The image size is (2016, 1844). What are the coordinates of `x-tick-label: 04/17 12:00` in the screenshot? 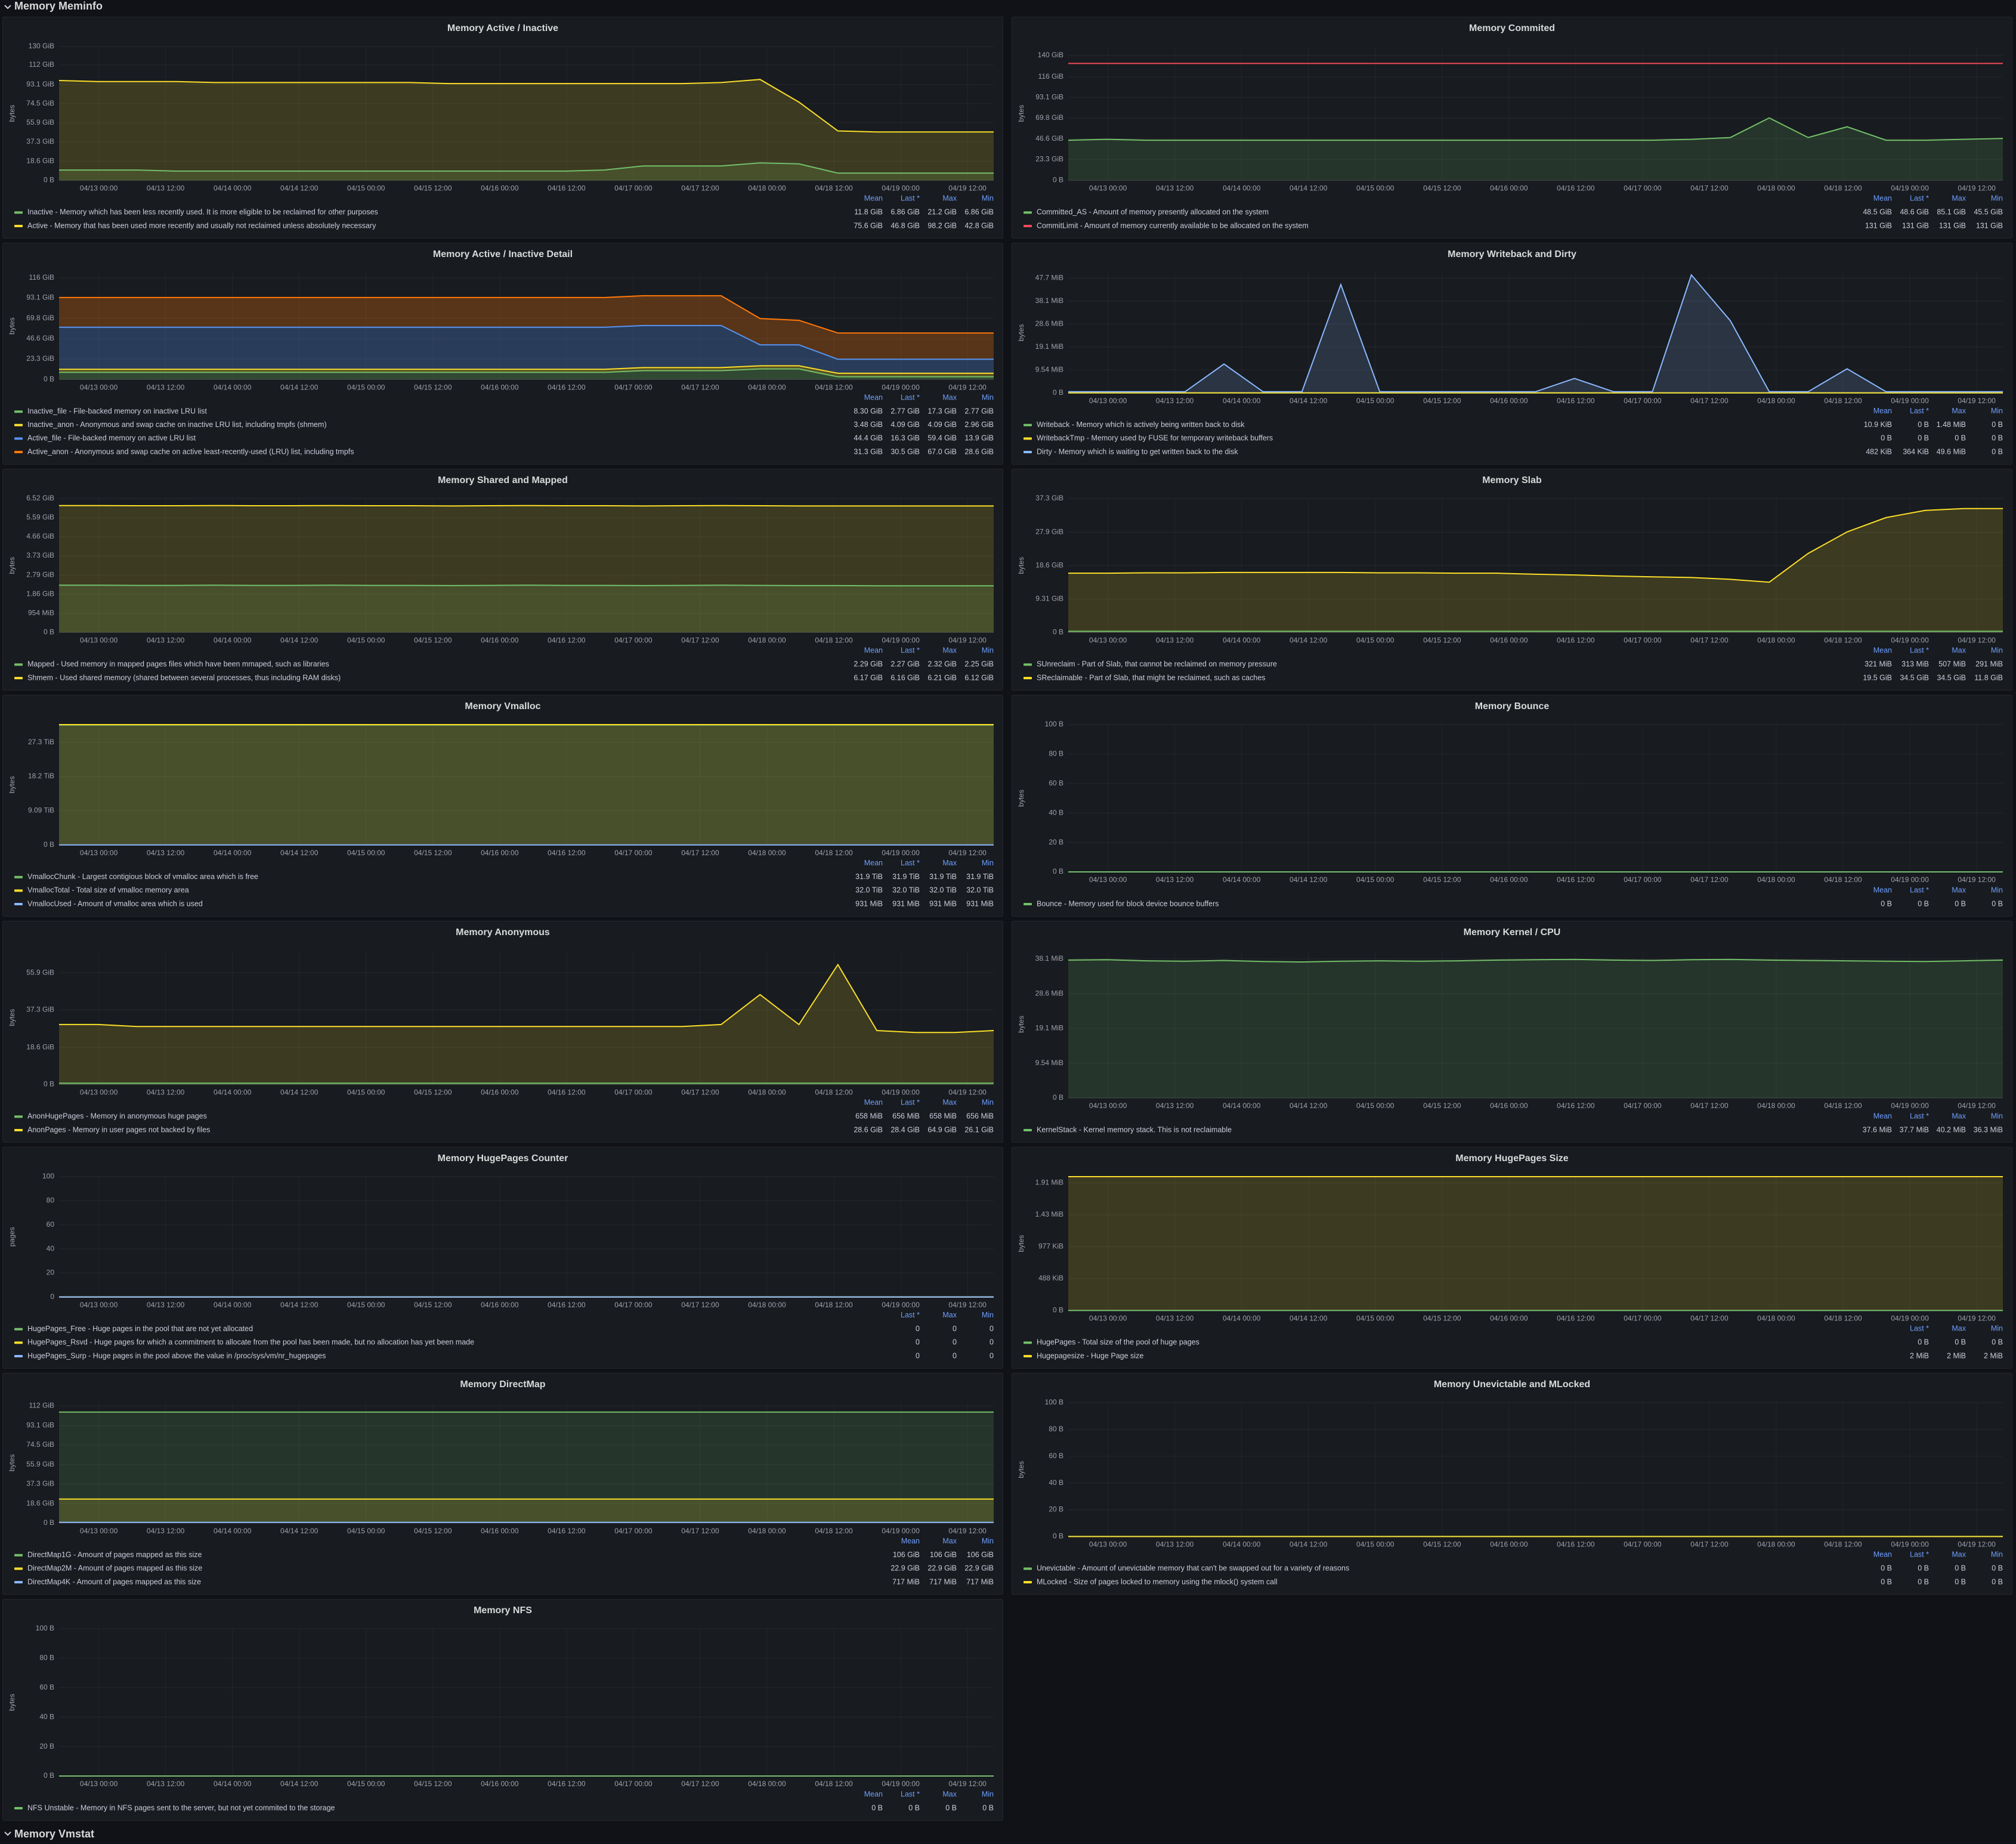 It's located at (1709, 188).